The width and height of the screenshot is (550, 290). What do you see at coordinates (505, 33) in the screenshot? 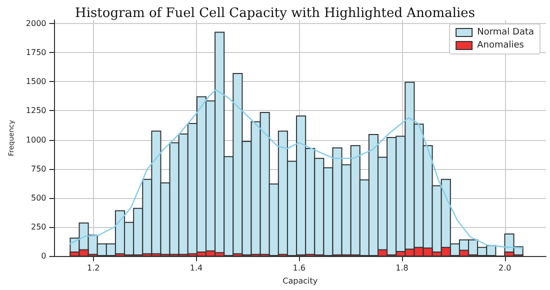
I see `legend-label: Normal Data` at bounding box center [505, 33].